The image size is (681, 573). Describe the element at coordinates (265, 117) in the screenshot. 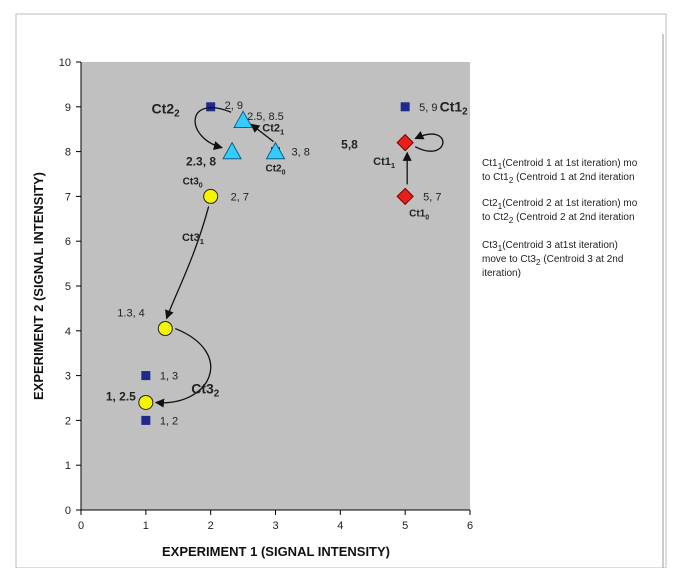

I see `centroid-label: 2.5, 8.5` at that location.